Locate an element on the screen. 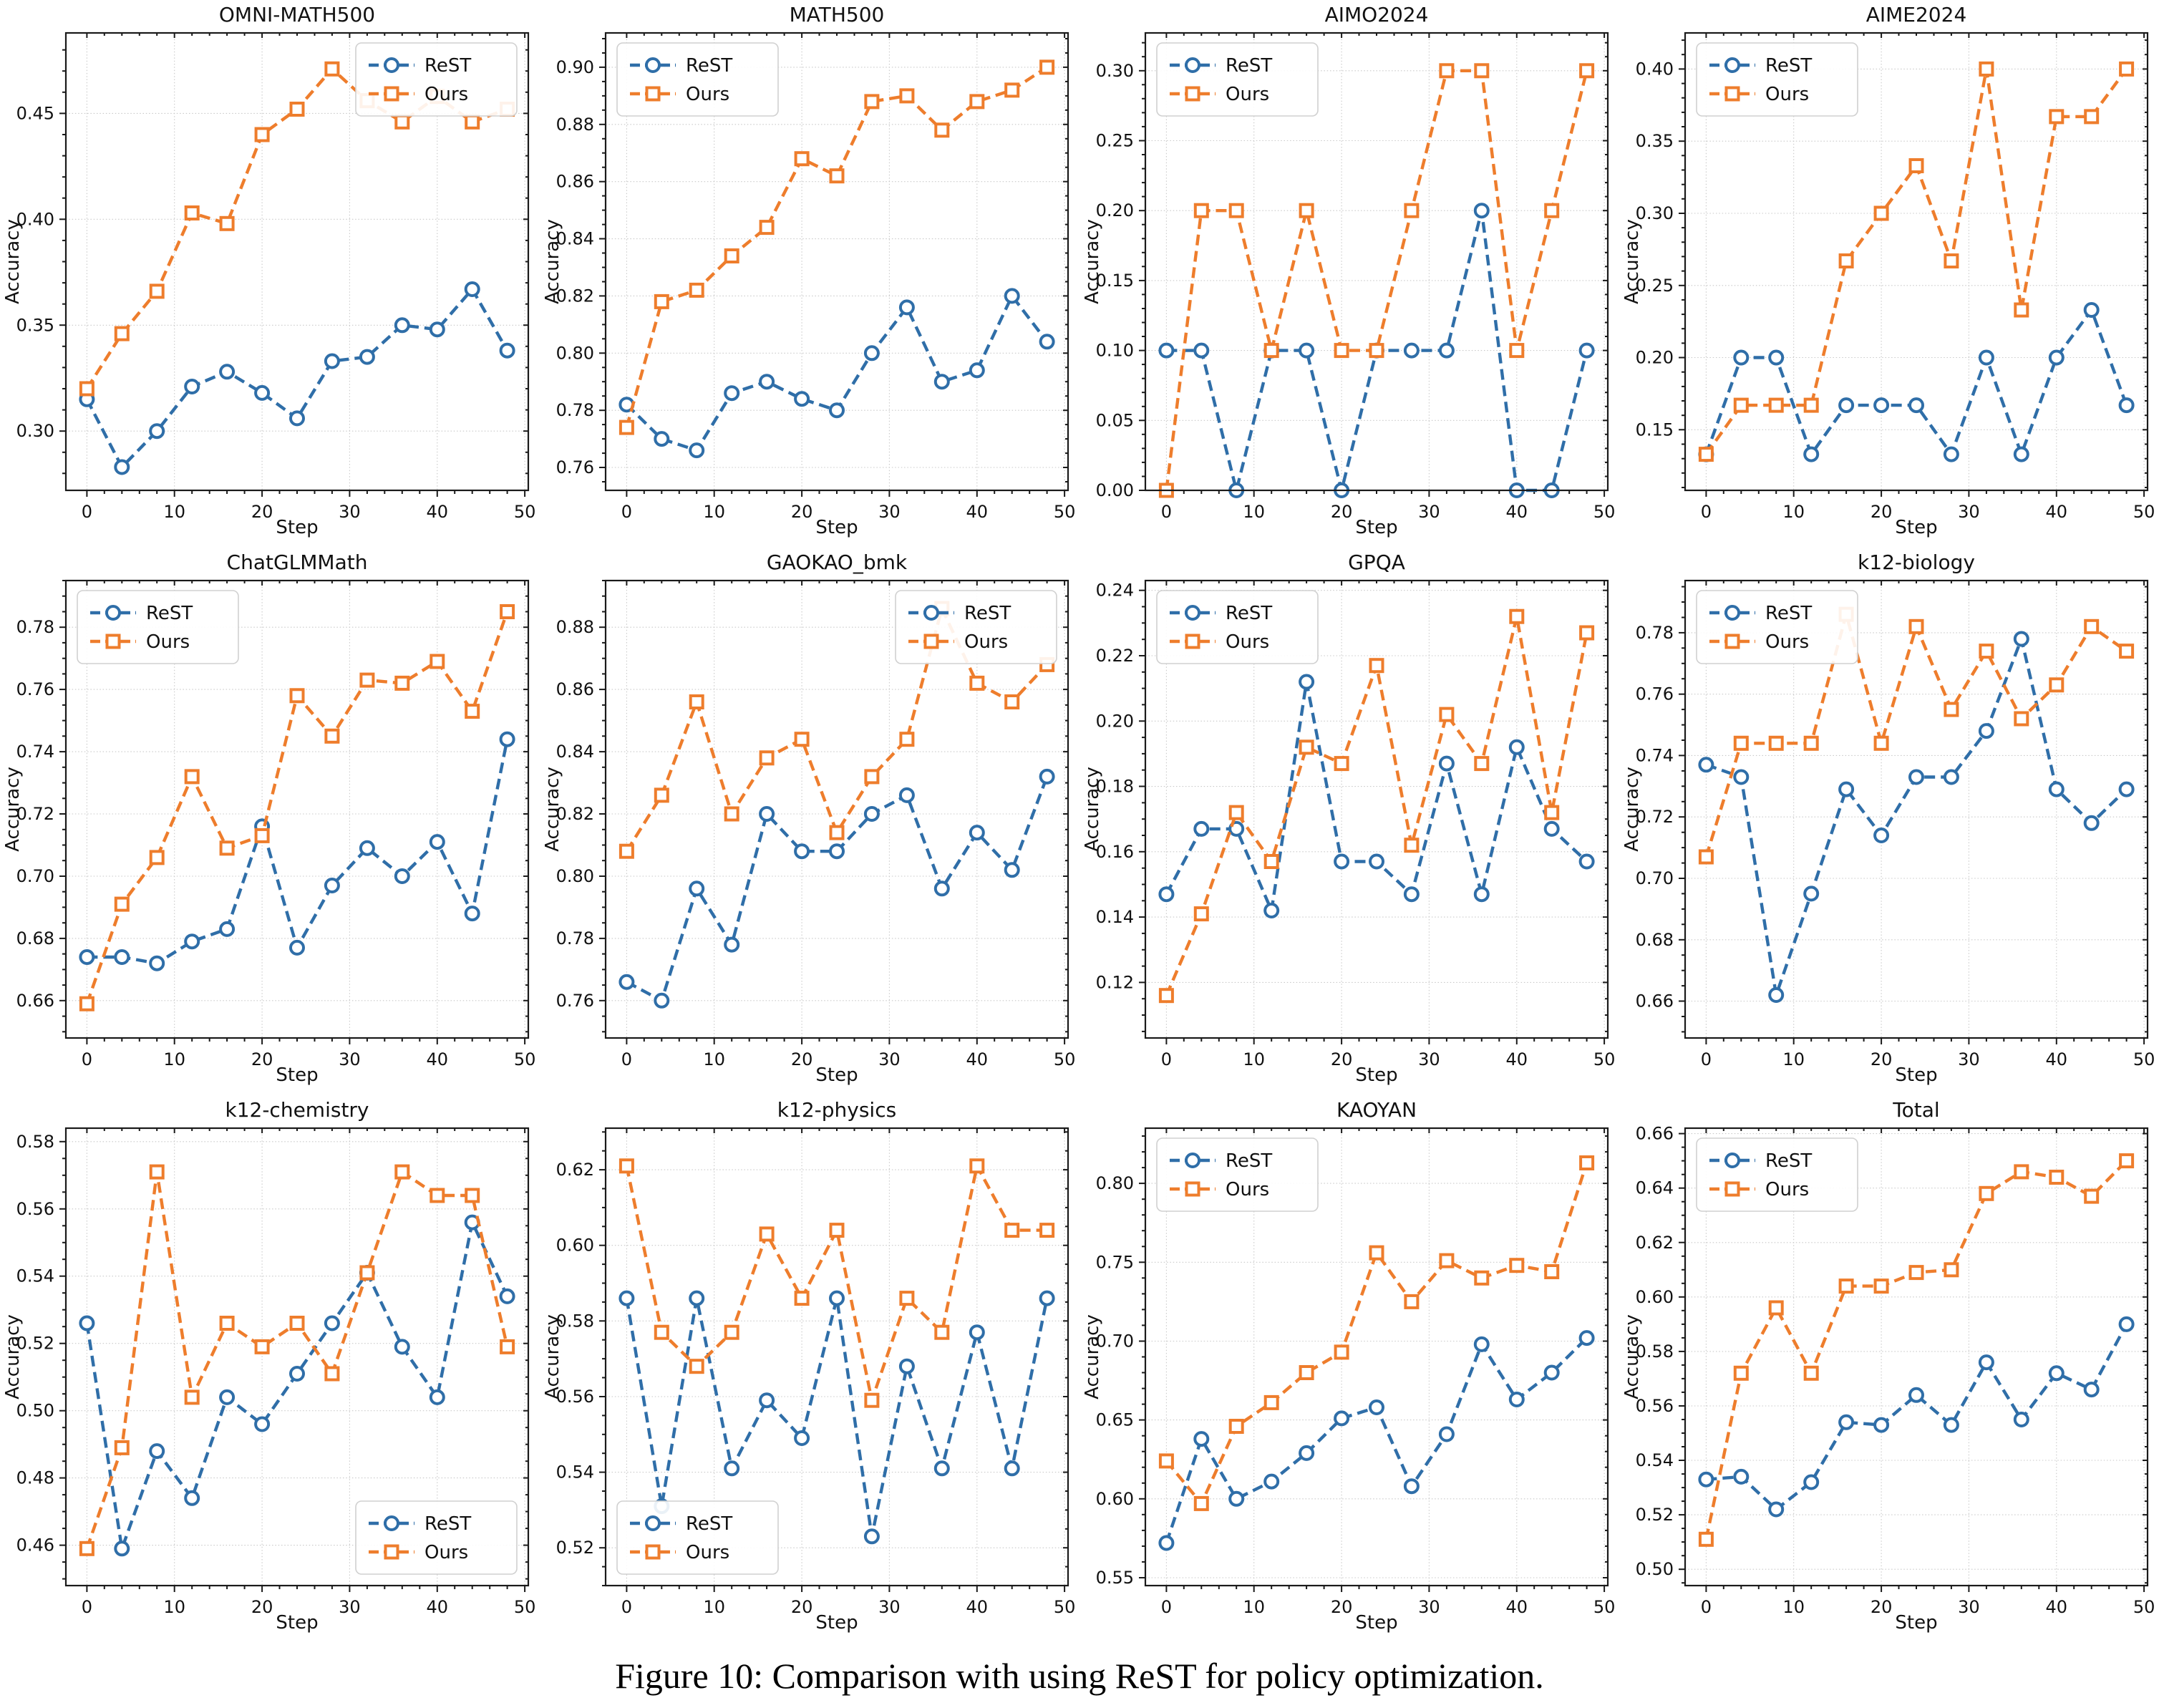 The height and width of the screenshot is (1708, 2159). chart-title: k12-physics is located at coordinates (836, 1110).